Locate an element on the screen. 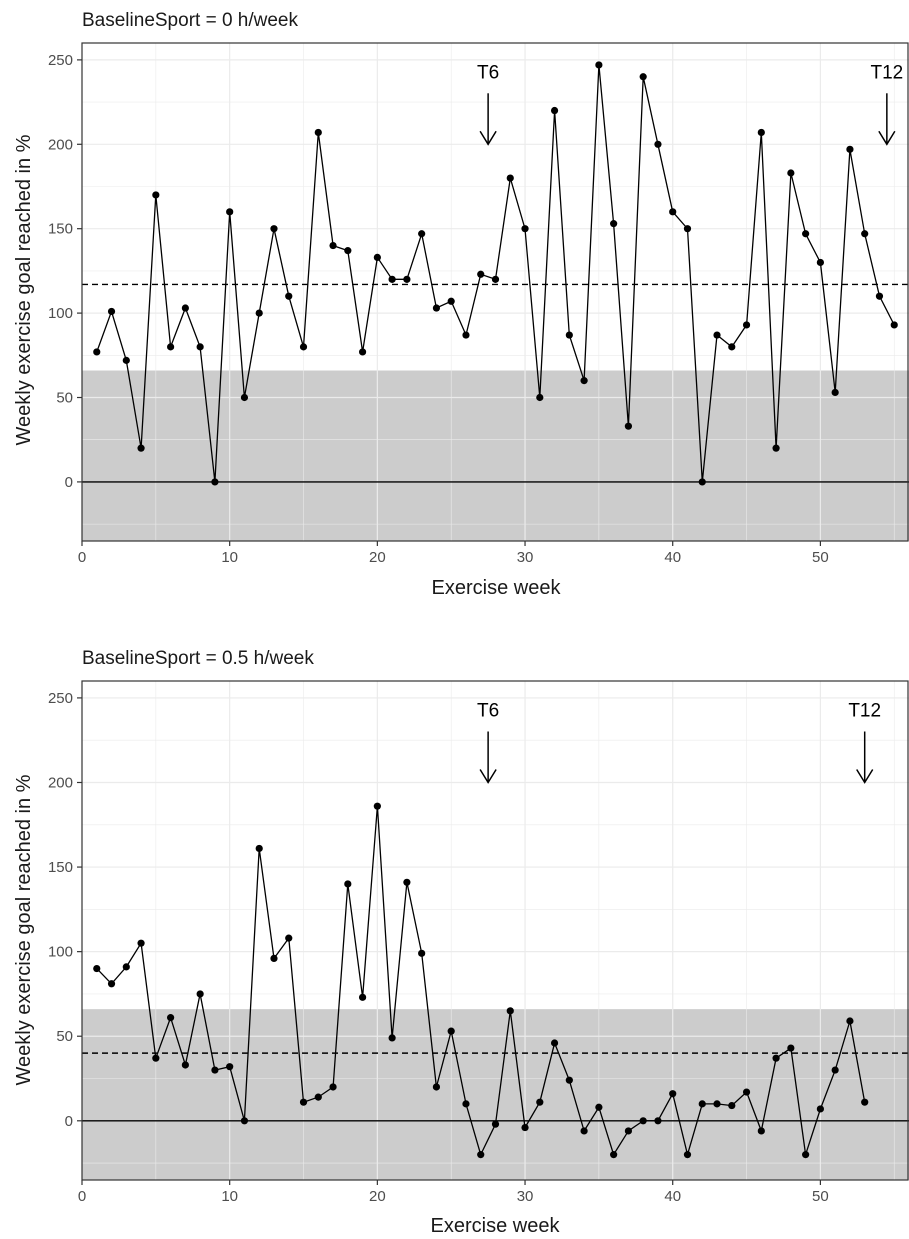 Image resolution: width=909 pixels, height=1239 pixels. x-tick-label: 0 is located at coordinates (82, 557).